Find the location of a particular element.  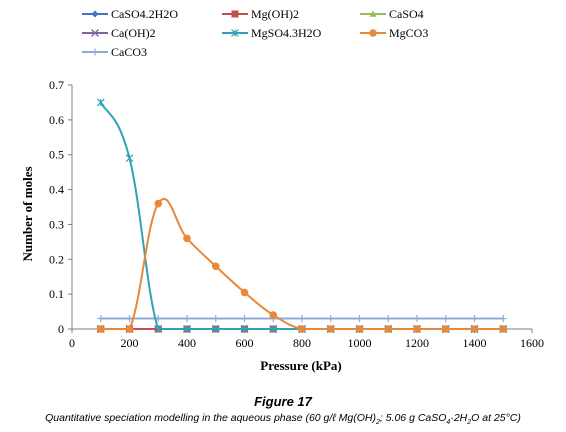

caption-sub-2: 4 is located at coordinates (448, 423).